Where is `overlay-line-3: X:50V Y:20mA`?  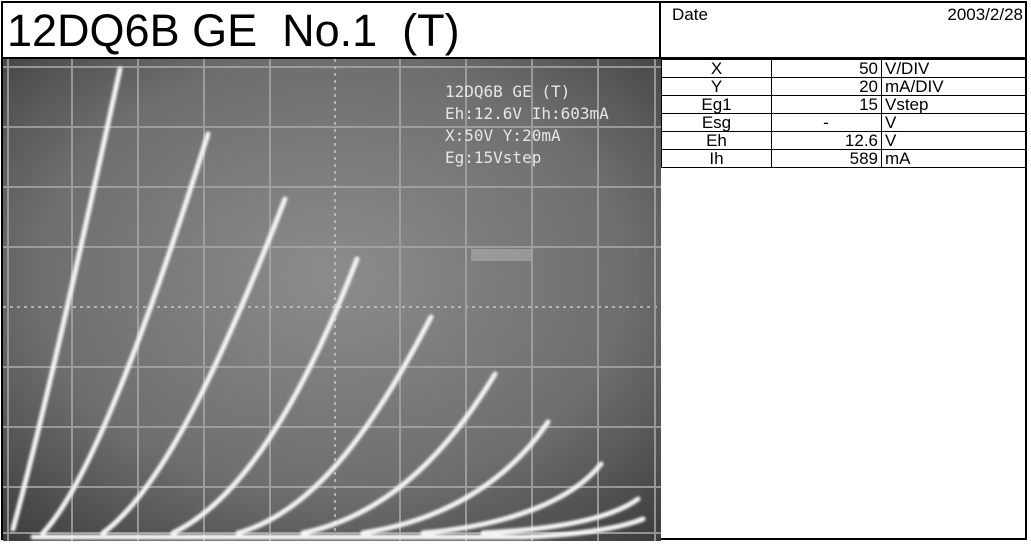
overlay-line-3: X:50V Y:20mA is located at coordinates (503, 135).